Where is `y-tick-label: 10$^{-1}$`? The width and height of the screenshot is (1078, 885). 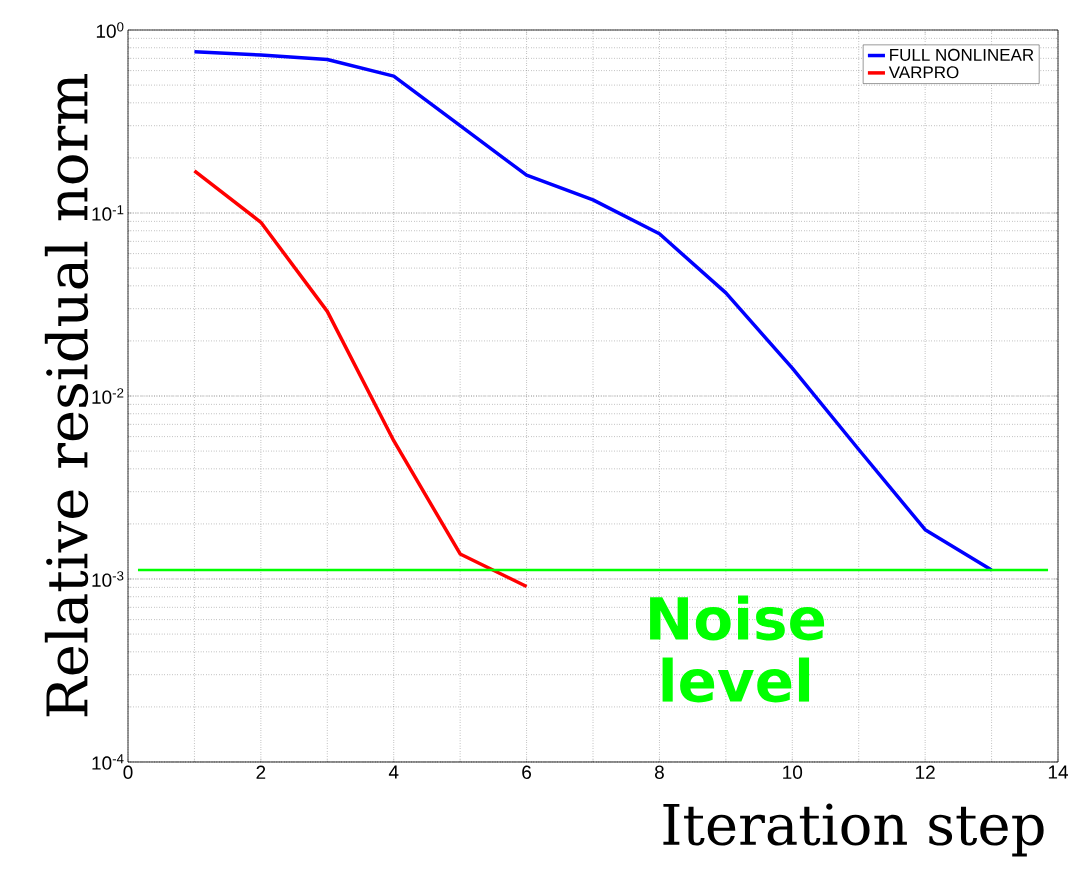
y-tick-label: 10$^{-1}$ is located at coordinates (108, 213).